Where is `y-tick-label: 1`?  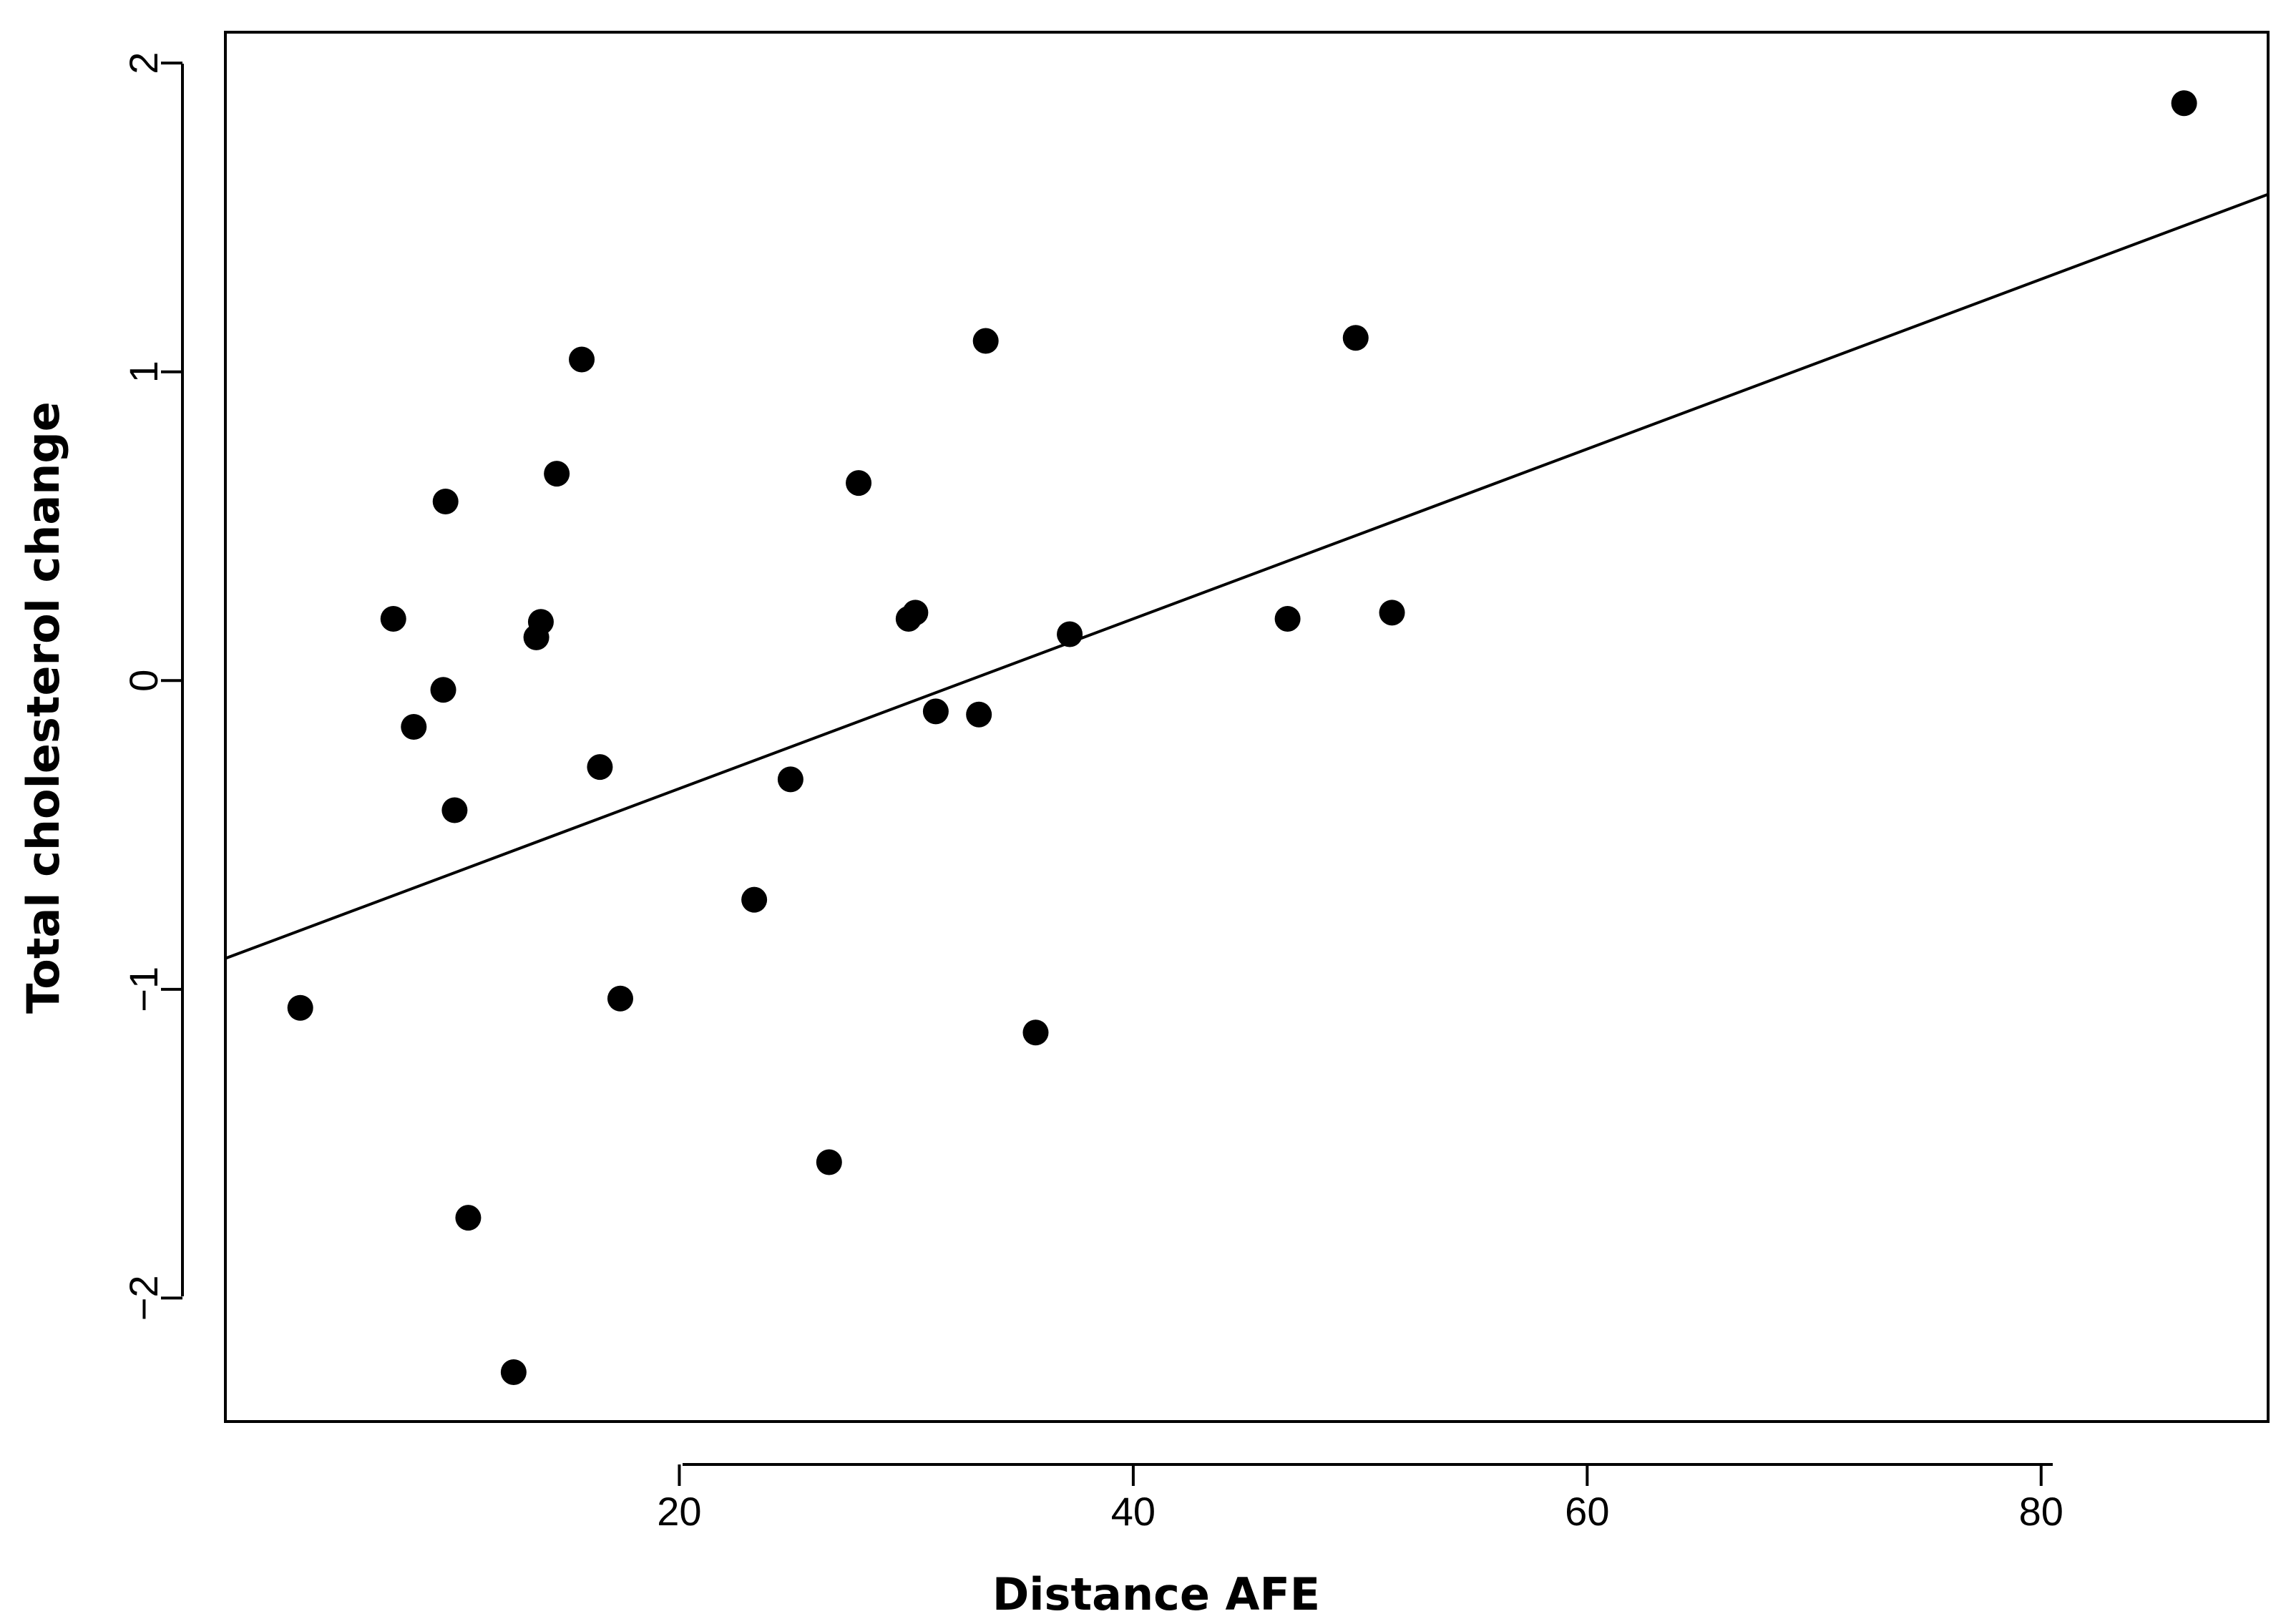 y-tick-label: 1 is located at coordinates (143, 372).